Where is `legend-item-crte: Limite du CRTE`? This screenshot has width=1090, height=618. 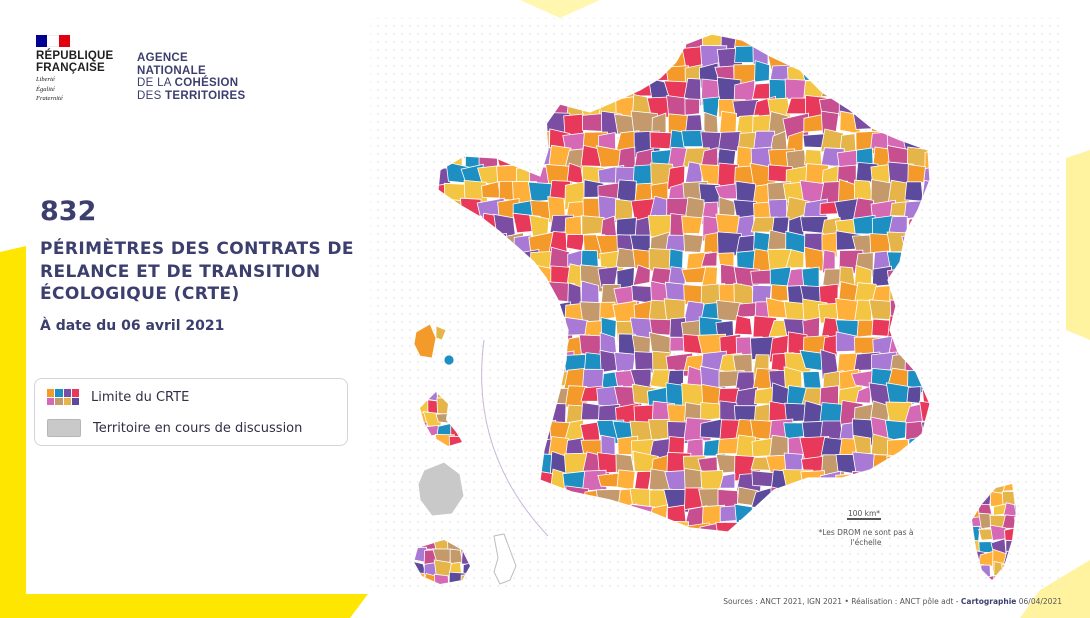 legend-item-crte: Limite du CRTE is located at coordinates (118, 397).